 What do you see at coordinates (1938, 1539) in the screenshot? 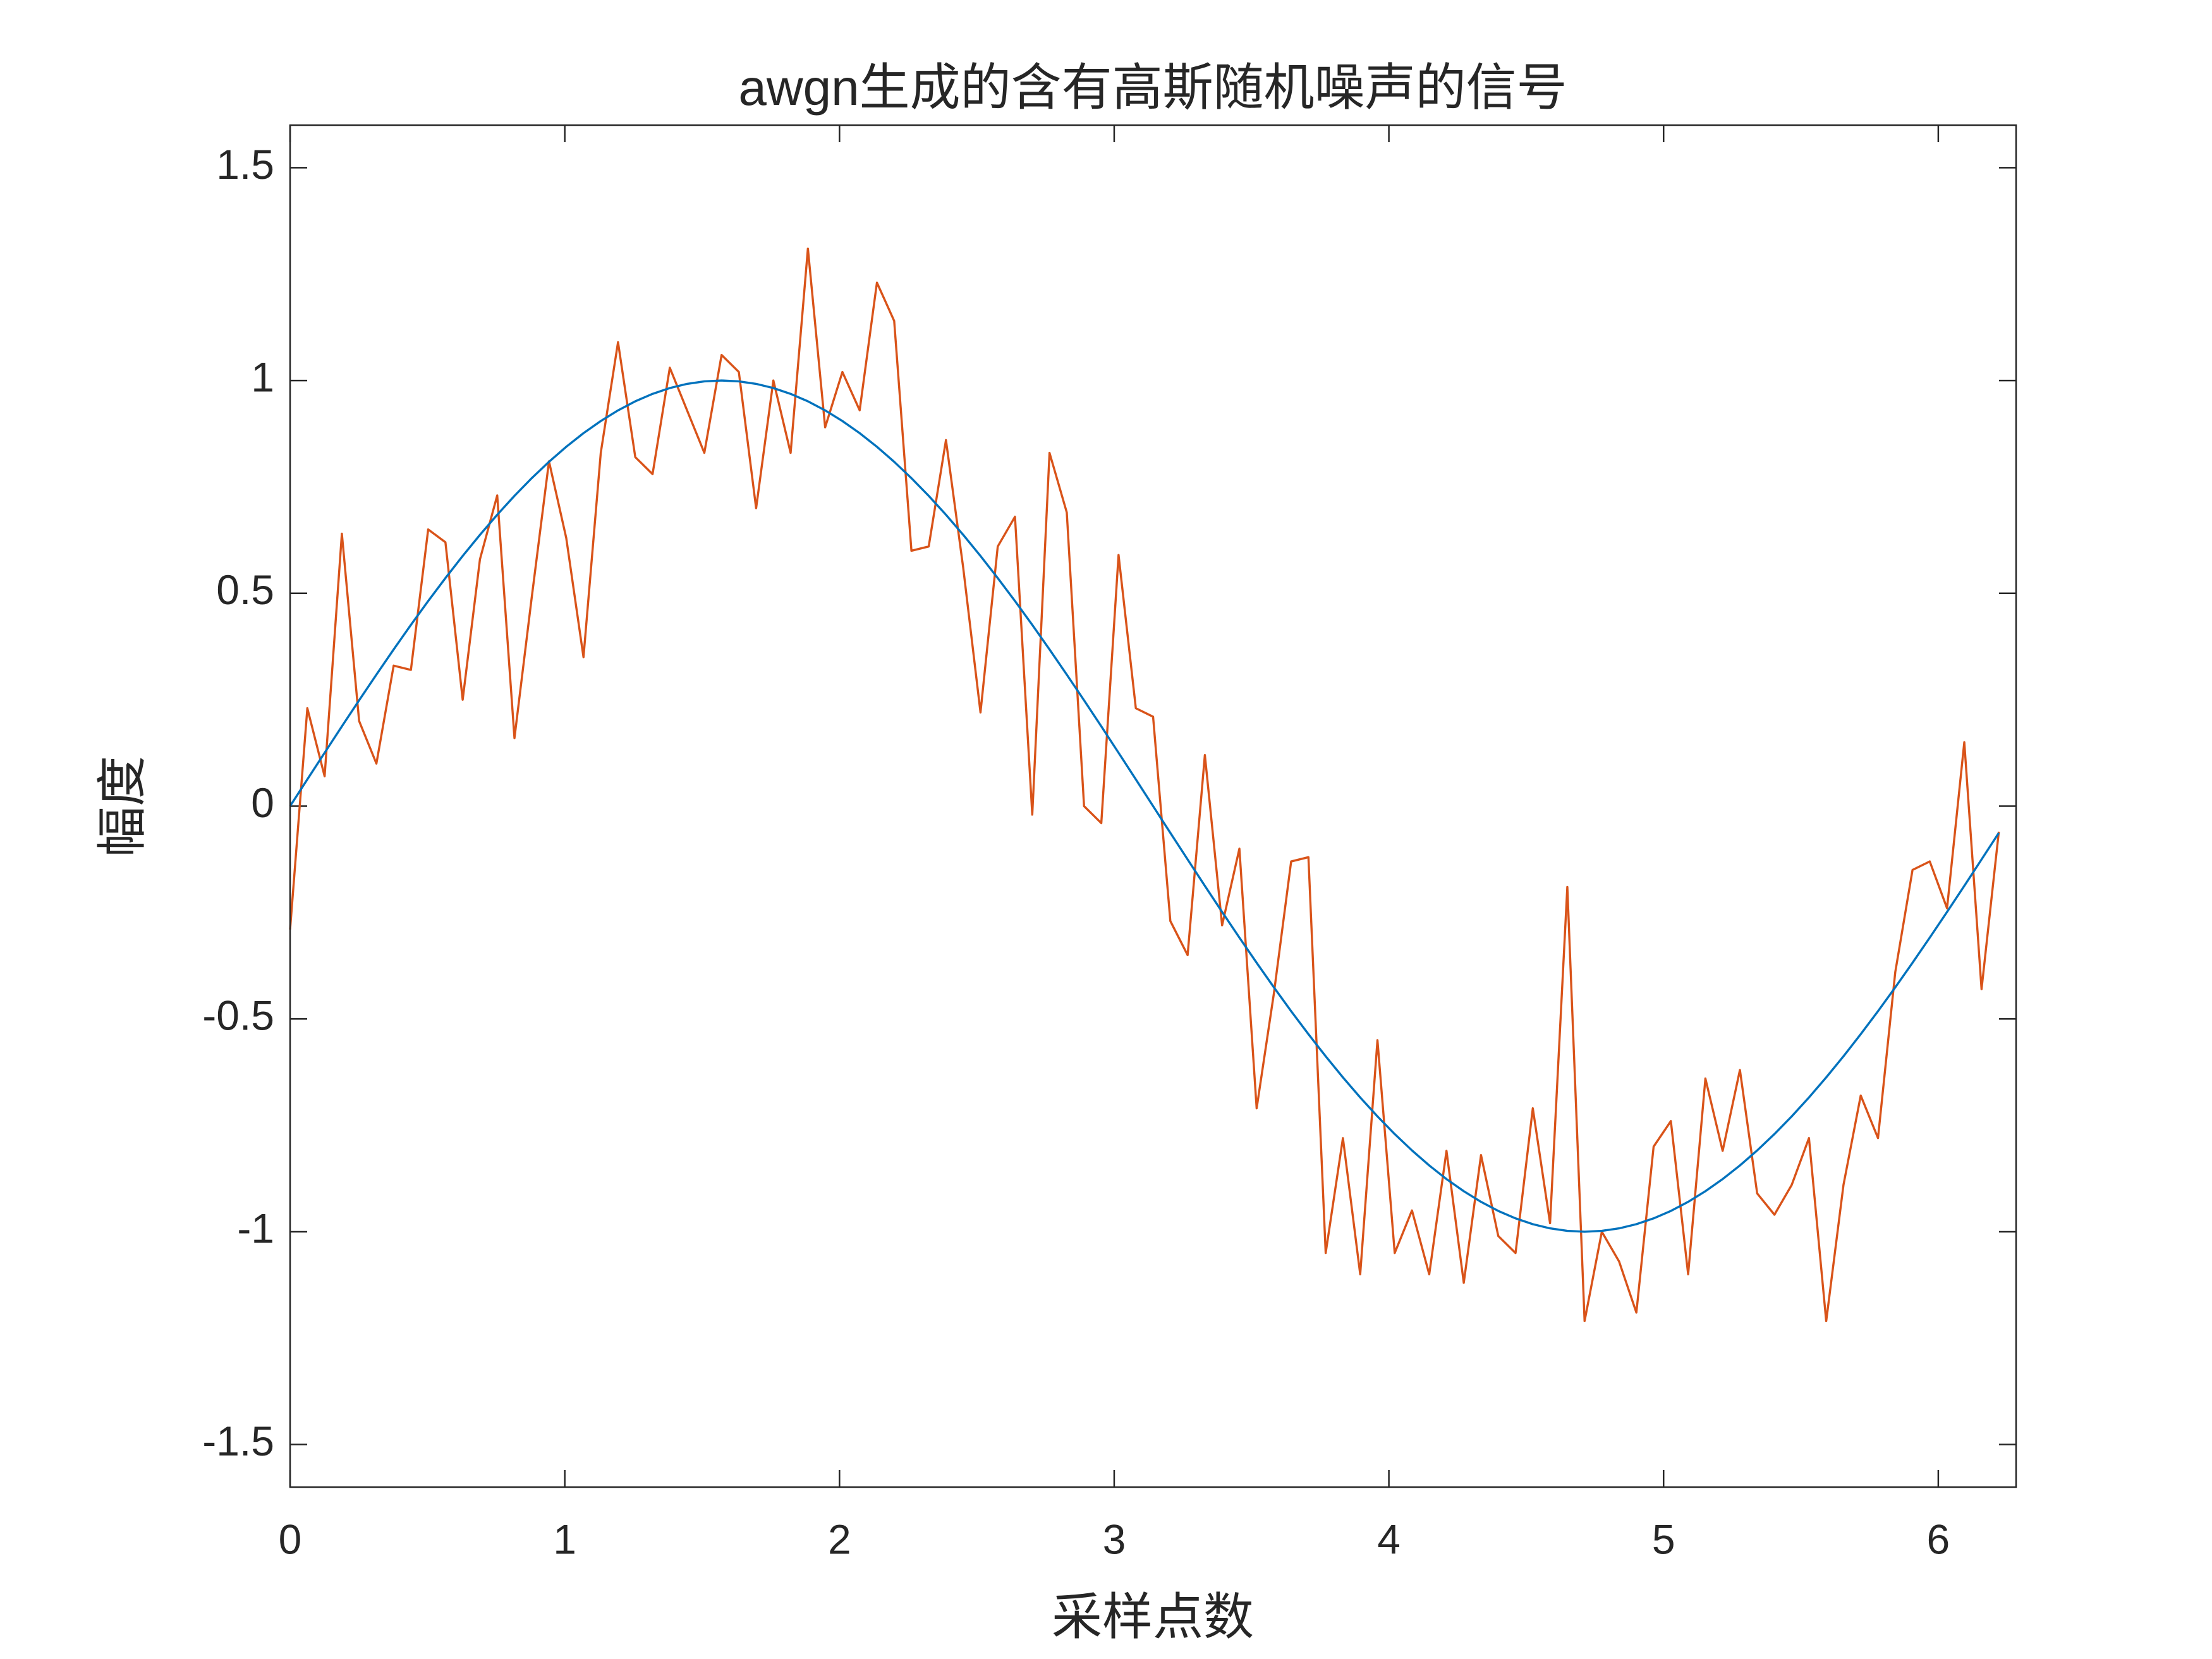
I see `x-tick-label: 6` at bounding box center [1938, 1539].